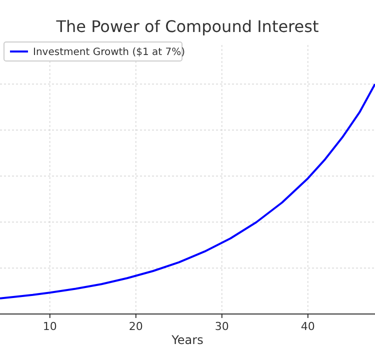 This screenshot has height=357, width=375. Describe the element at coordinates (221, 326) in the screenshot. I see `x-tick-label: 30` at that location.